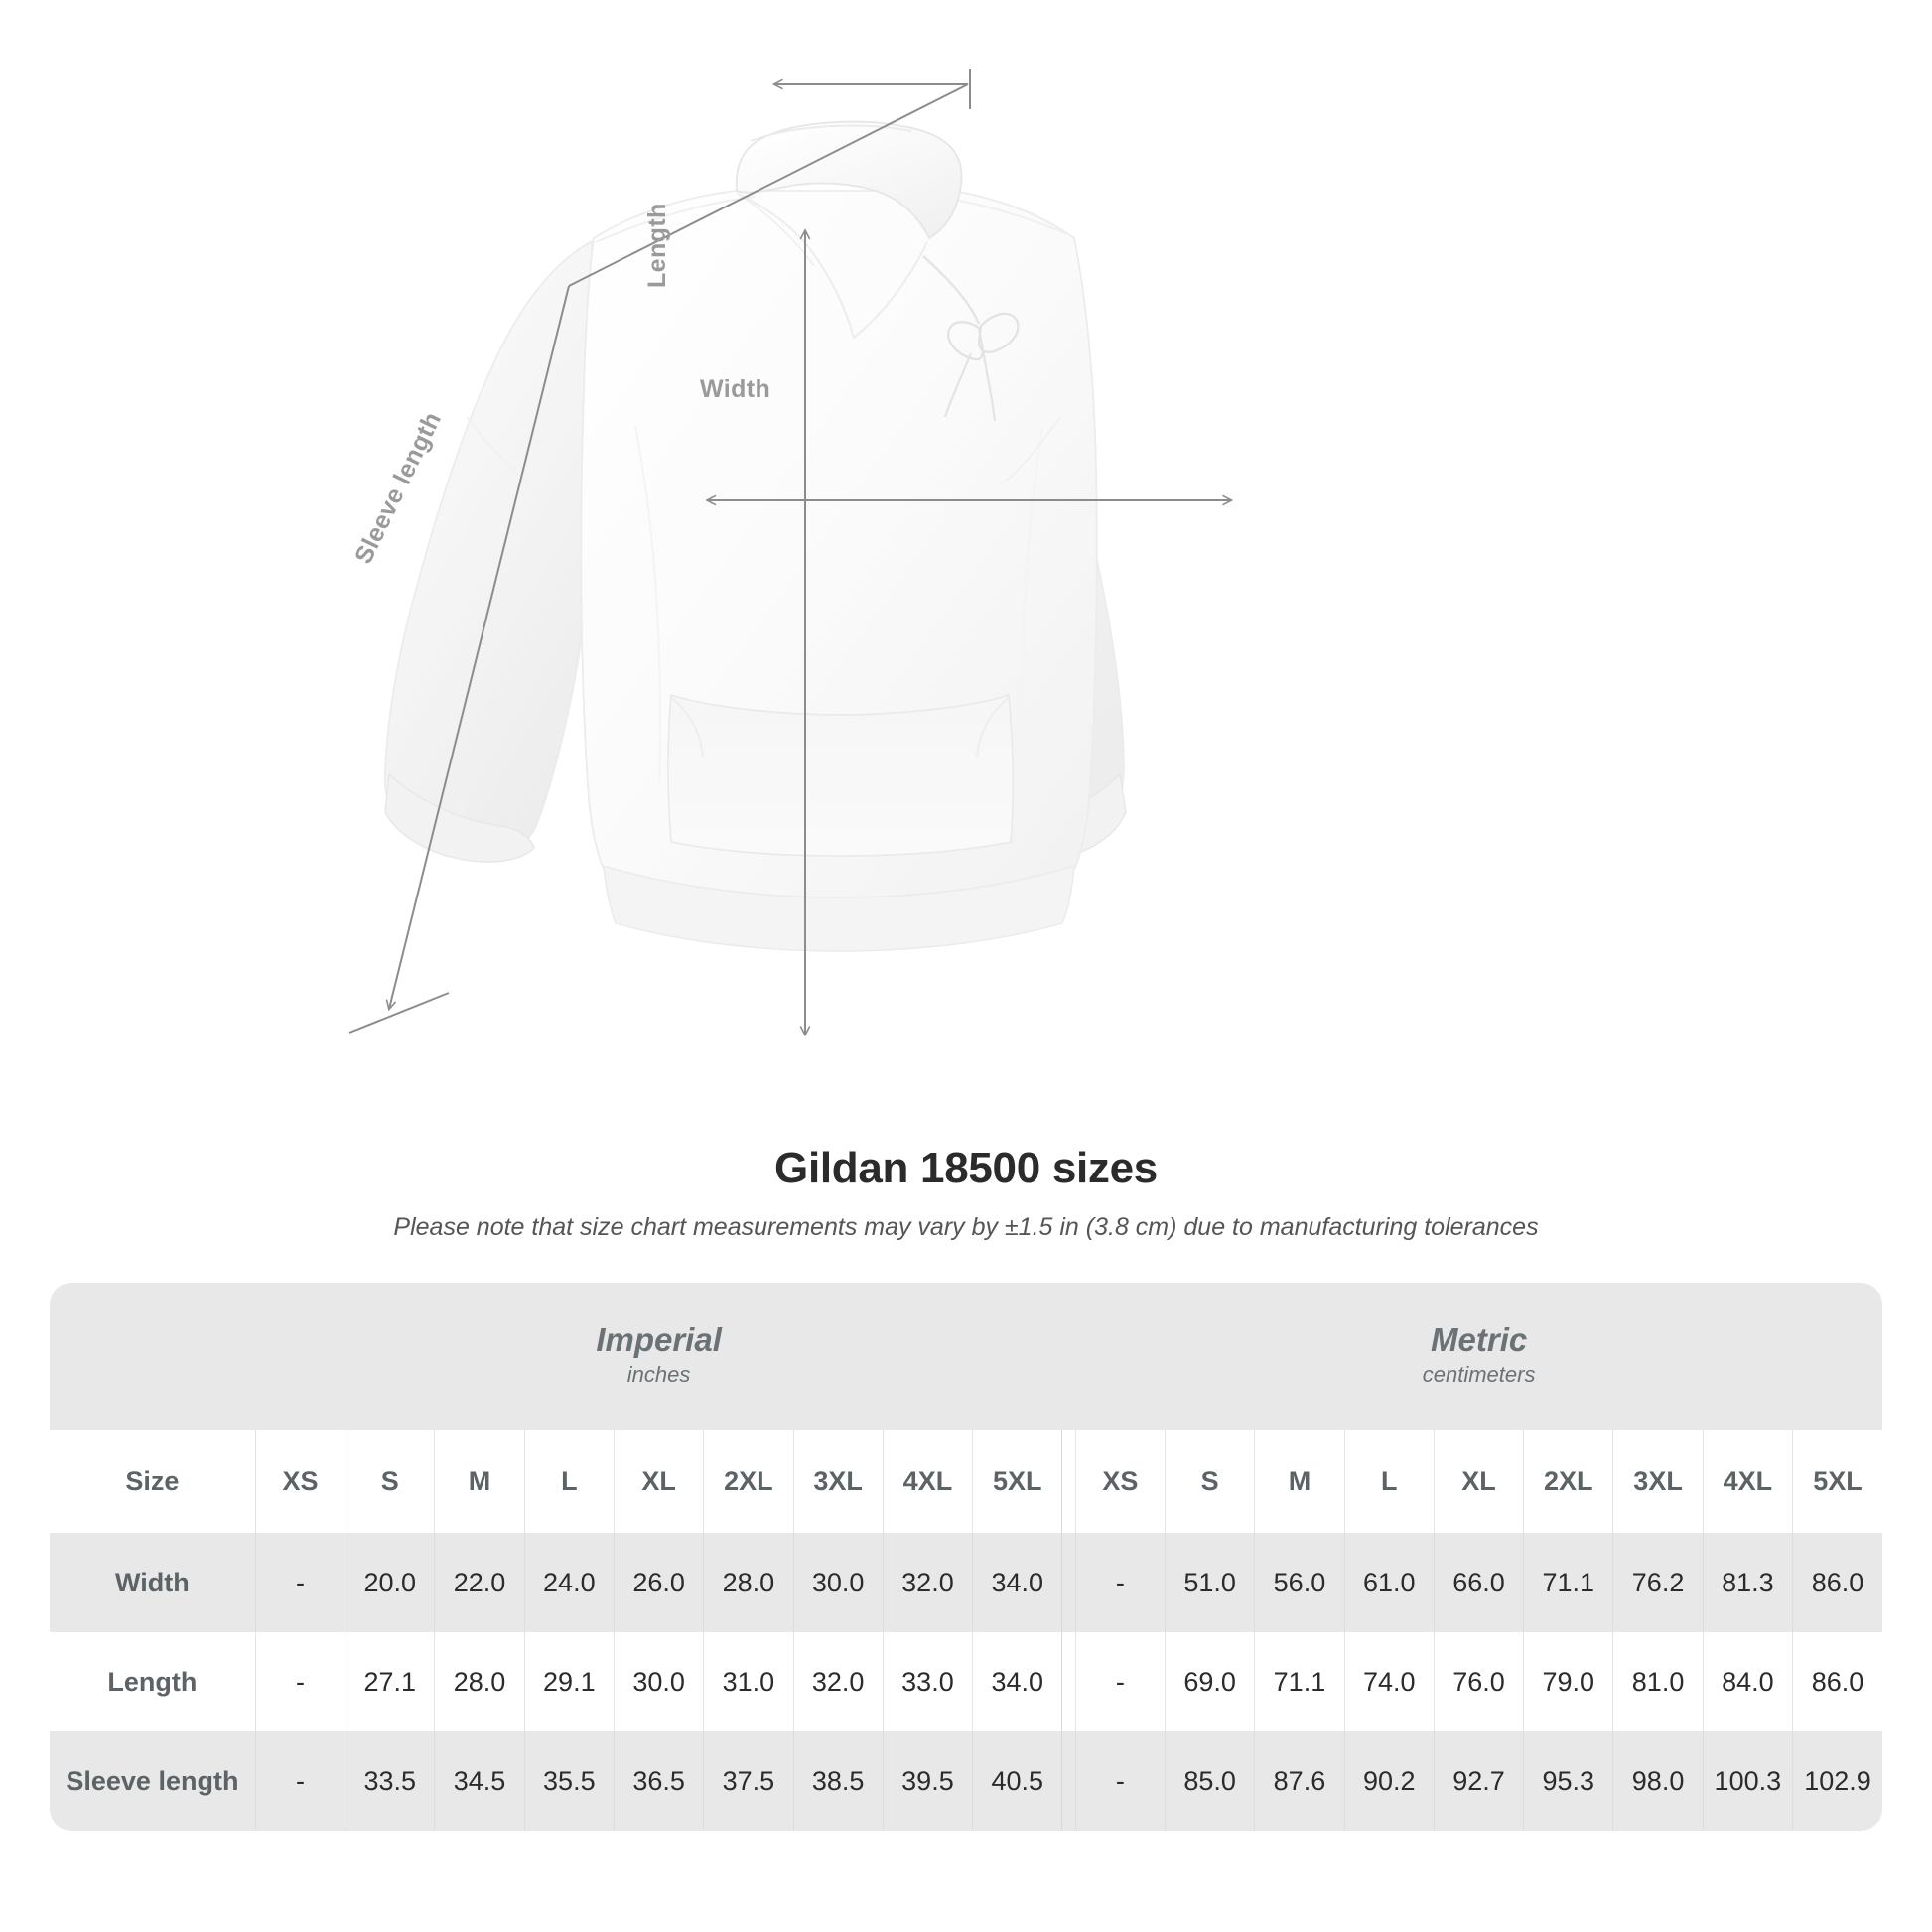 The width and height of the screenshot is (1932, 1932). Describe the element at coordinates (1836, 1682) in the screenshot. I see `cell-length-metric-5xl: 86.0` at that location.